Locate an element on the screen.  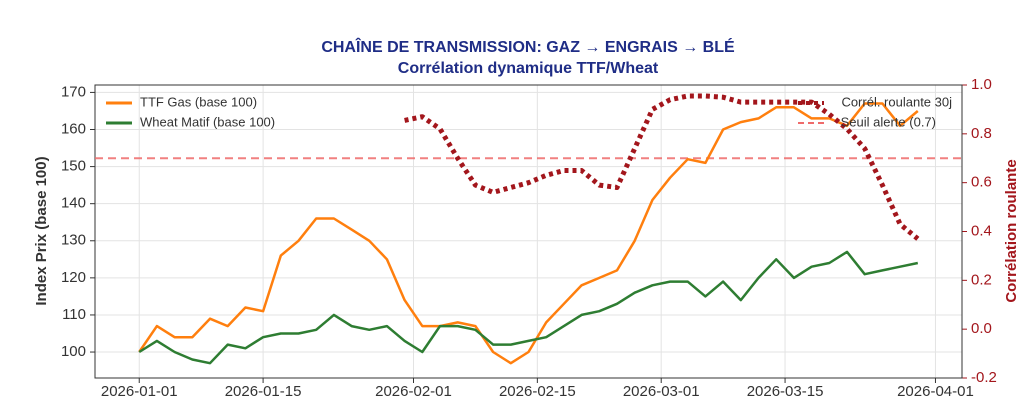
x-tick-label: 2026-02-15 is located at coordinates (537, 391).